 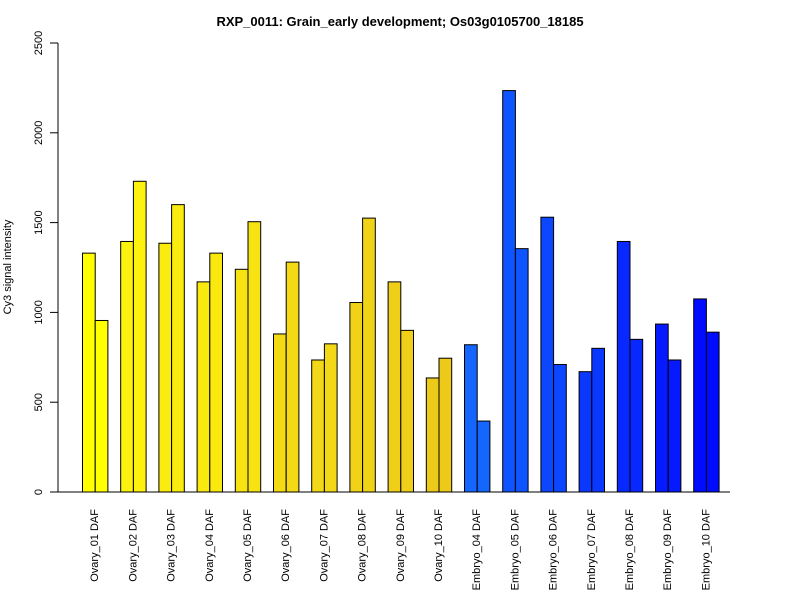 What do you see at coordinates (515, 550) in the screenshot?
I see `x-tick-label: Embryo_05 DAF` at bounding box center [515, 550].